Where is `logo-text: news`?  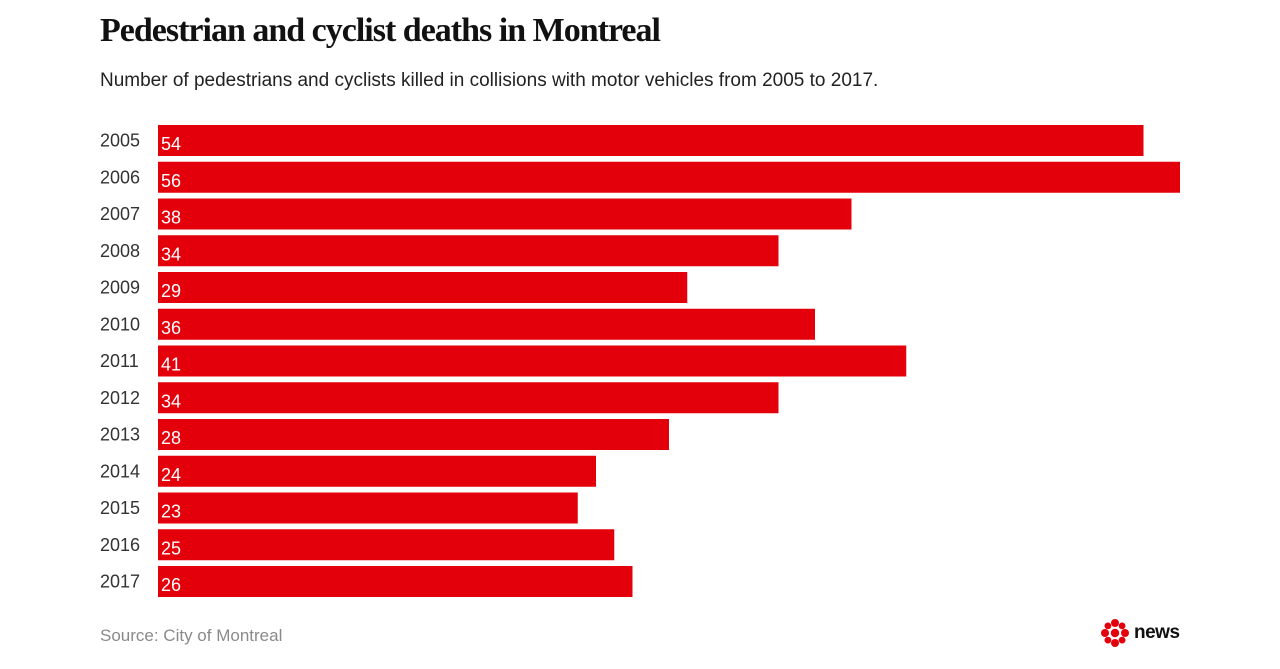 logo-text: news is located at coordinates (1157, 632).